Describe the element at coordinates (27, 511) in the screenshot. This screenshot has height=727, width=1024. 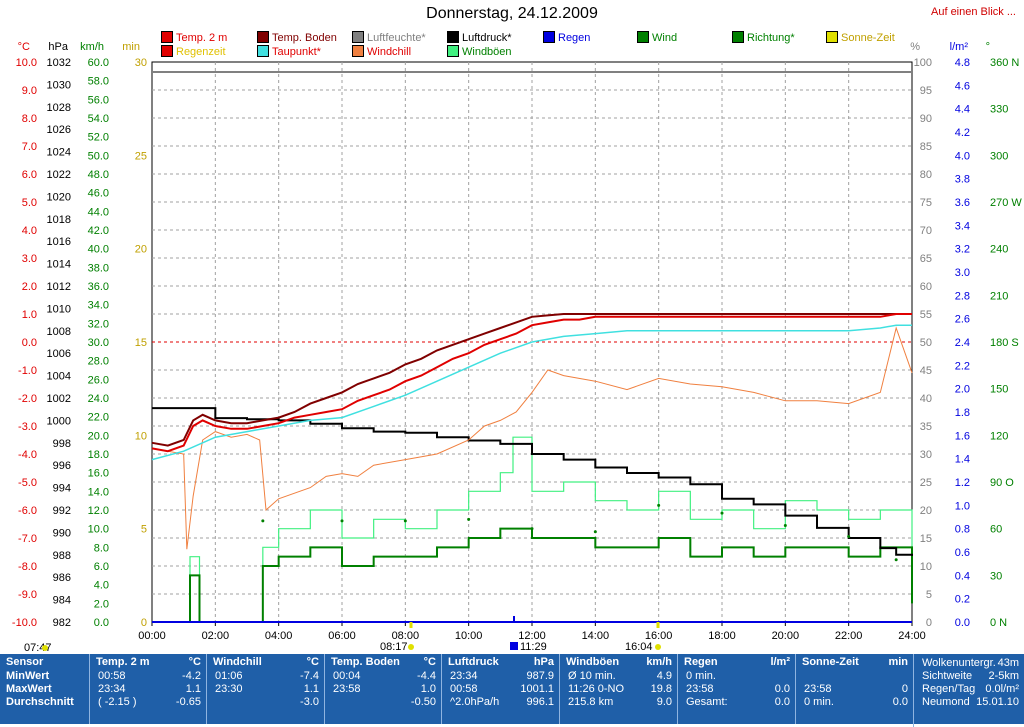
I see `temp-axis-tick: -6.0` at that location.